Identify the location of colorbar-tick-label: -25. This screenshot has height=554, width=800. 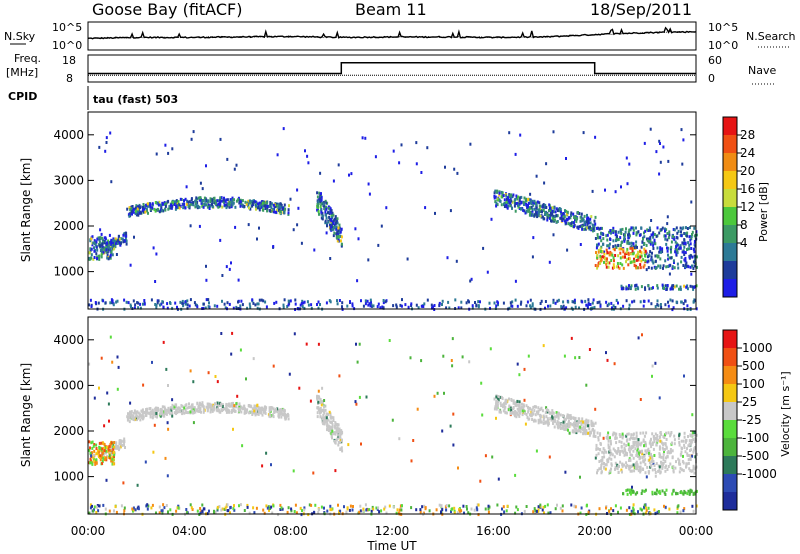
(752, 420).